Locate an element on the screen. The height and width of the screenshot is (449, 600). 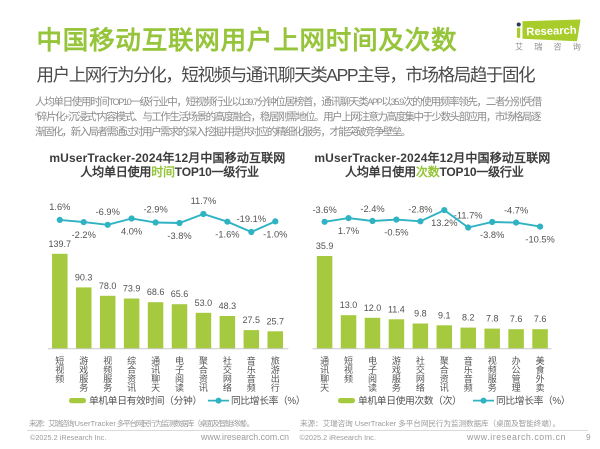
svg-text: 12.0 is located at coordinates (373, 308).